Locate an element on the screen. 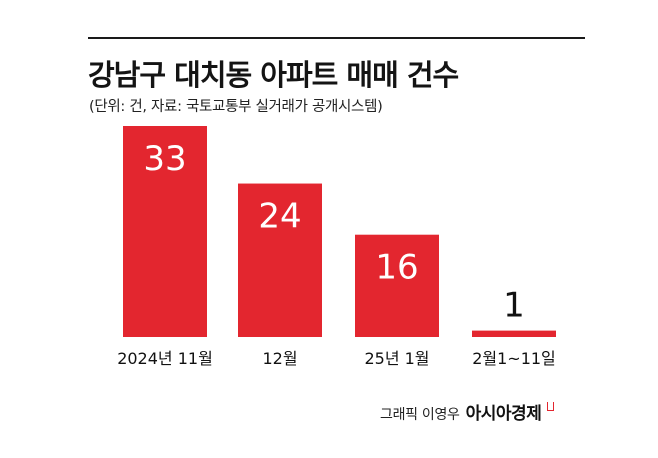 This screenshot has height=458, width=658. graphic-credit: 그래픽 이영우 is located at coordinates (420, 415).